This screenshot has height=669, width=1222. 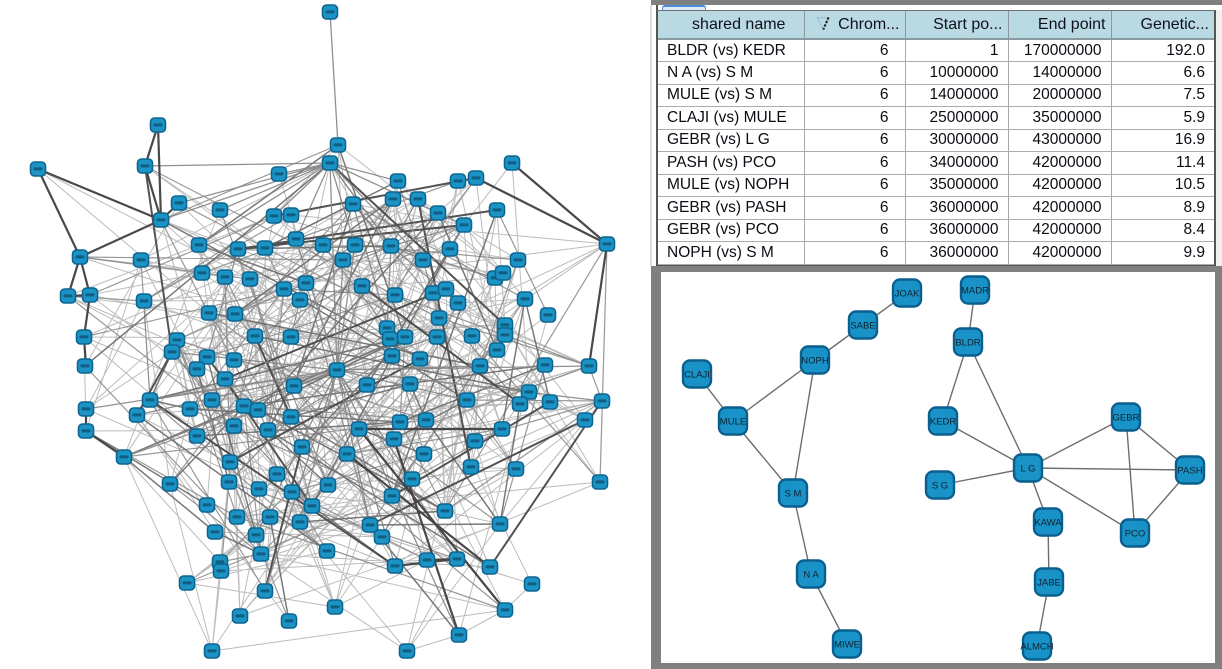 What do you see at coordinates (793, 494) in the screenshot?
I see `svg-text: S M` at bounding box center [793, 494].